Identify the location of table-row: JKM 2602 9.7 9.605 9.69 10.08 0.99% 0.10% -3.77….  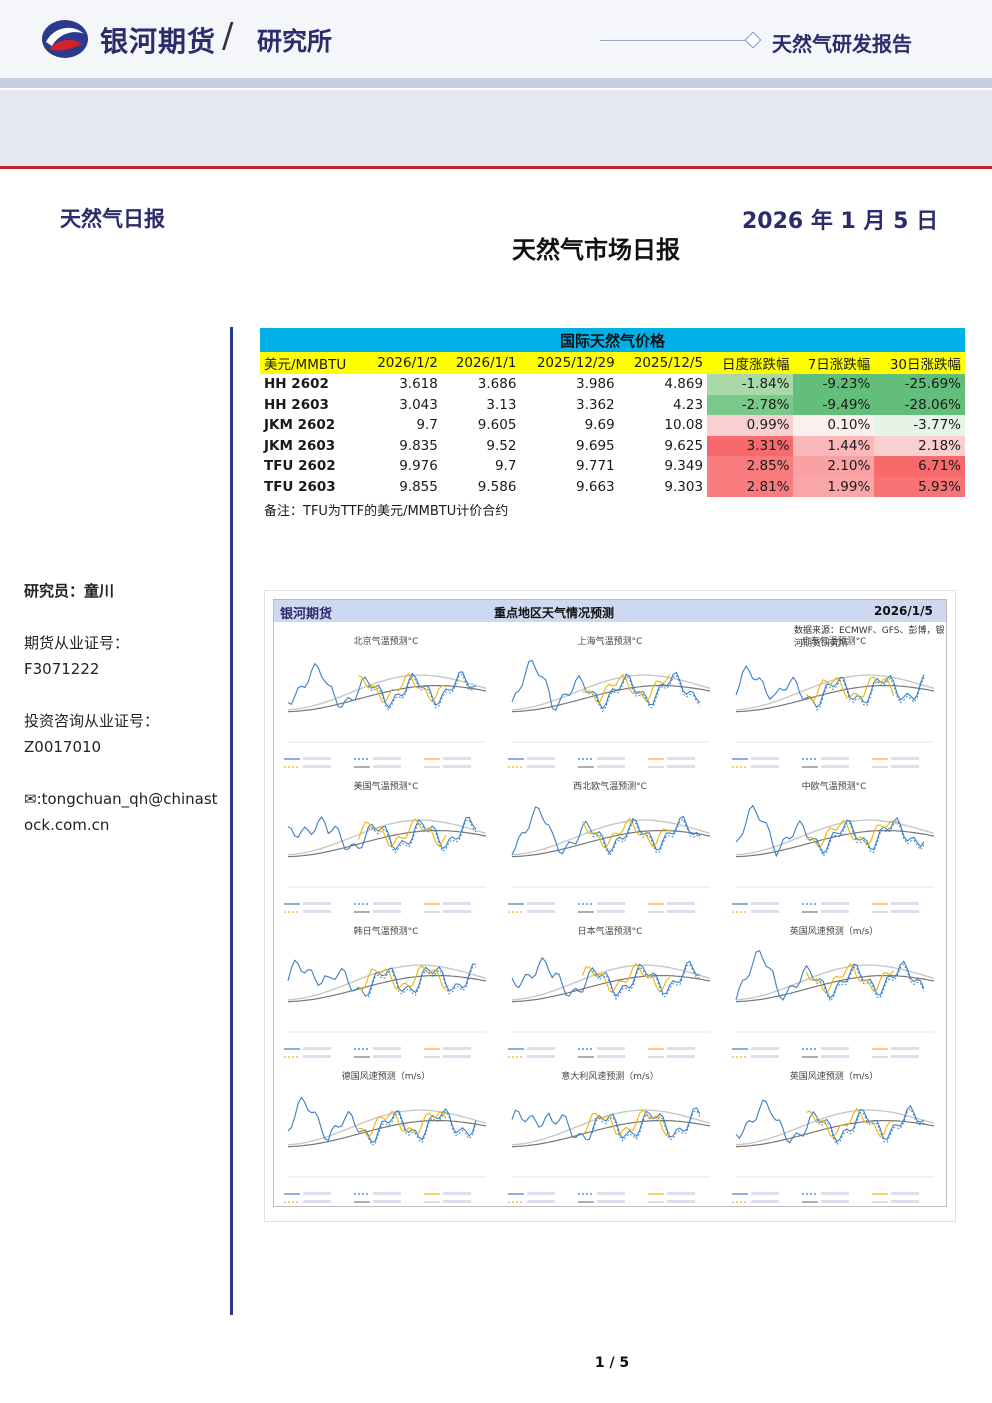
(612, 425).